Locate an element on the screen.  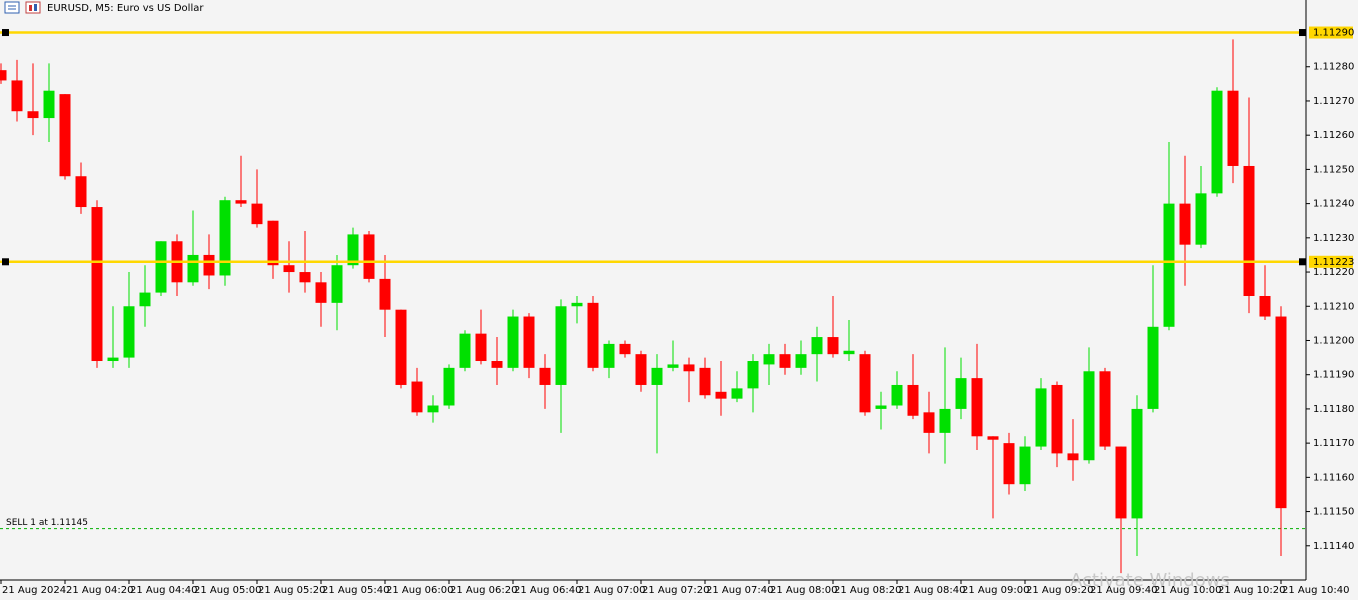
y-tick-label: 1.11240 is located at coordinates (1333, 204).